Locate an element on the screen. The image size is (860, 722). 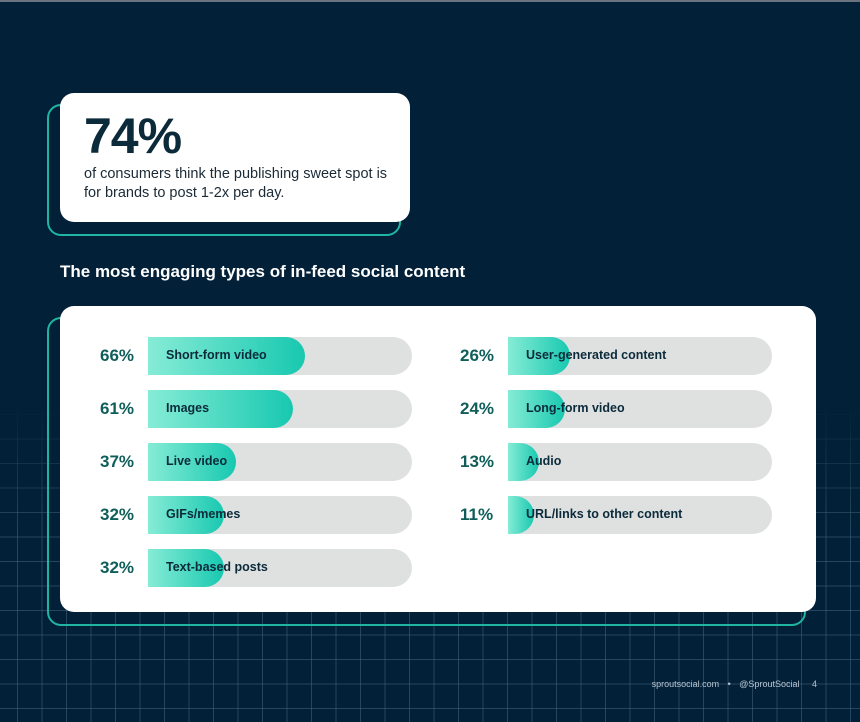
bar-row: 32% Text-based posts is located at coordinates (260, 568).